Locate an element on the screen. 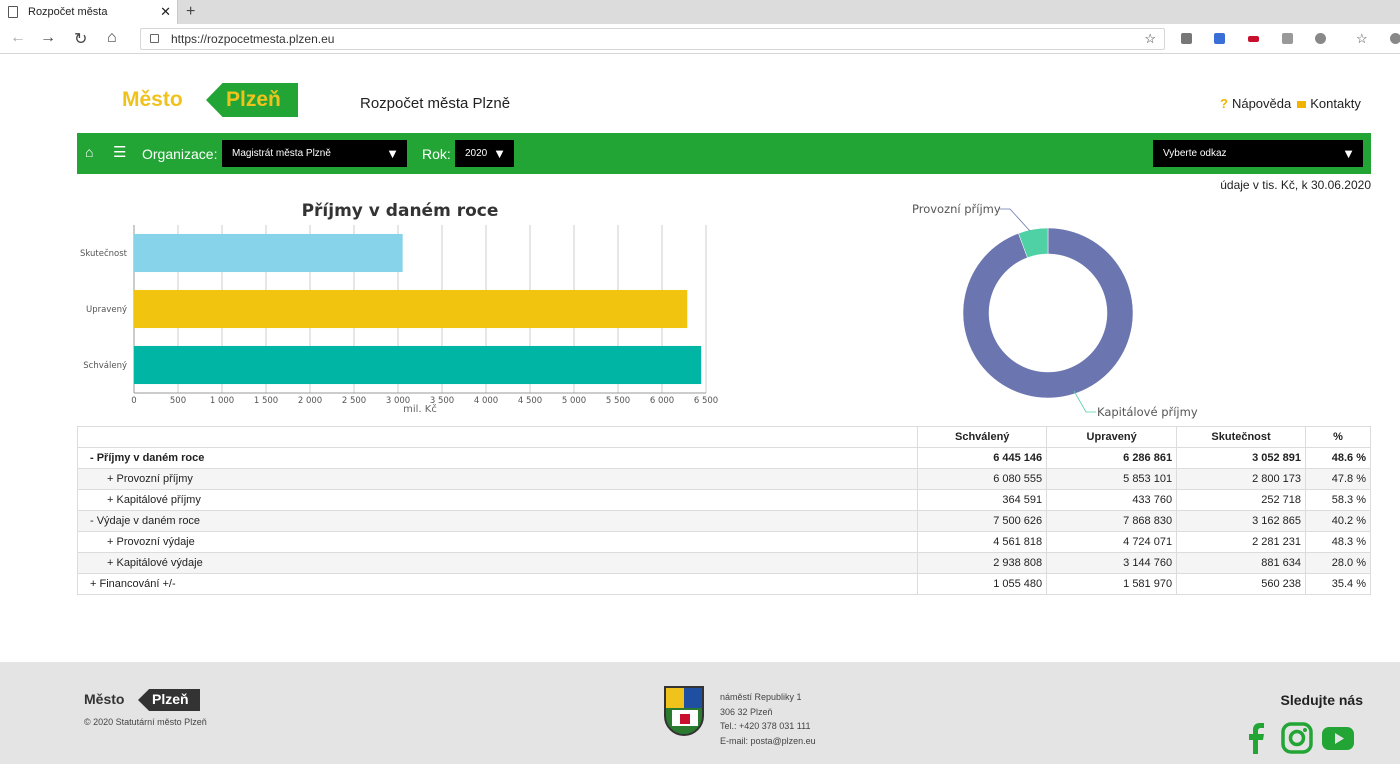 This screenshot has height=764, width=1400. logo-arrow-shape is located at coordinates (252, 100).